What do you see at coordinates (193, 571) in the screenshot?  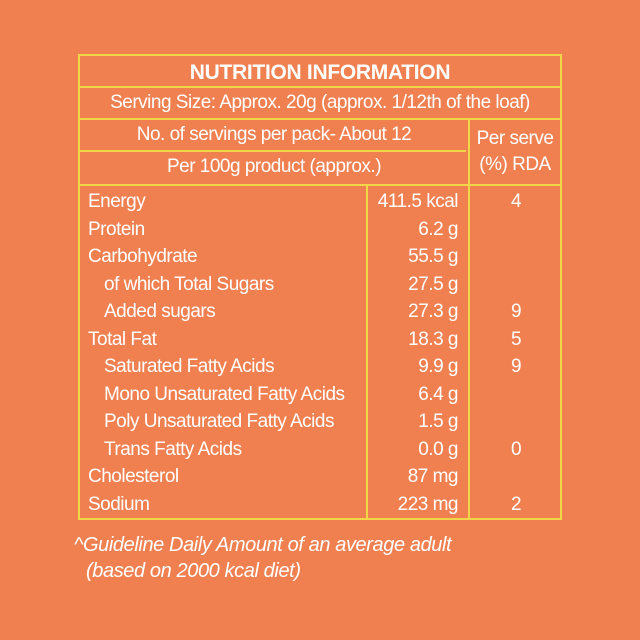 I see `footnote-line2: (based on 2000 kcal diet)` at bounding box center [193, 571].